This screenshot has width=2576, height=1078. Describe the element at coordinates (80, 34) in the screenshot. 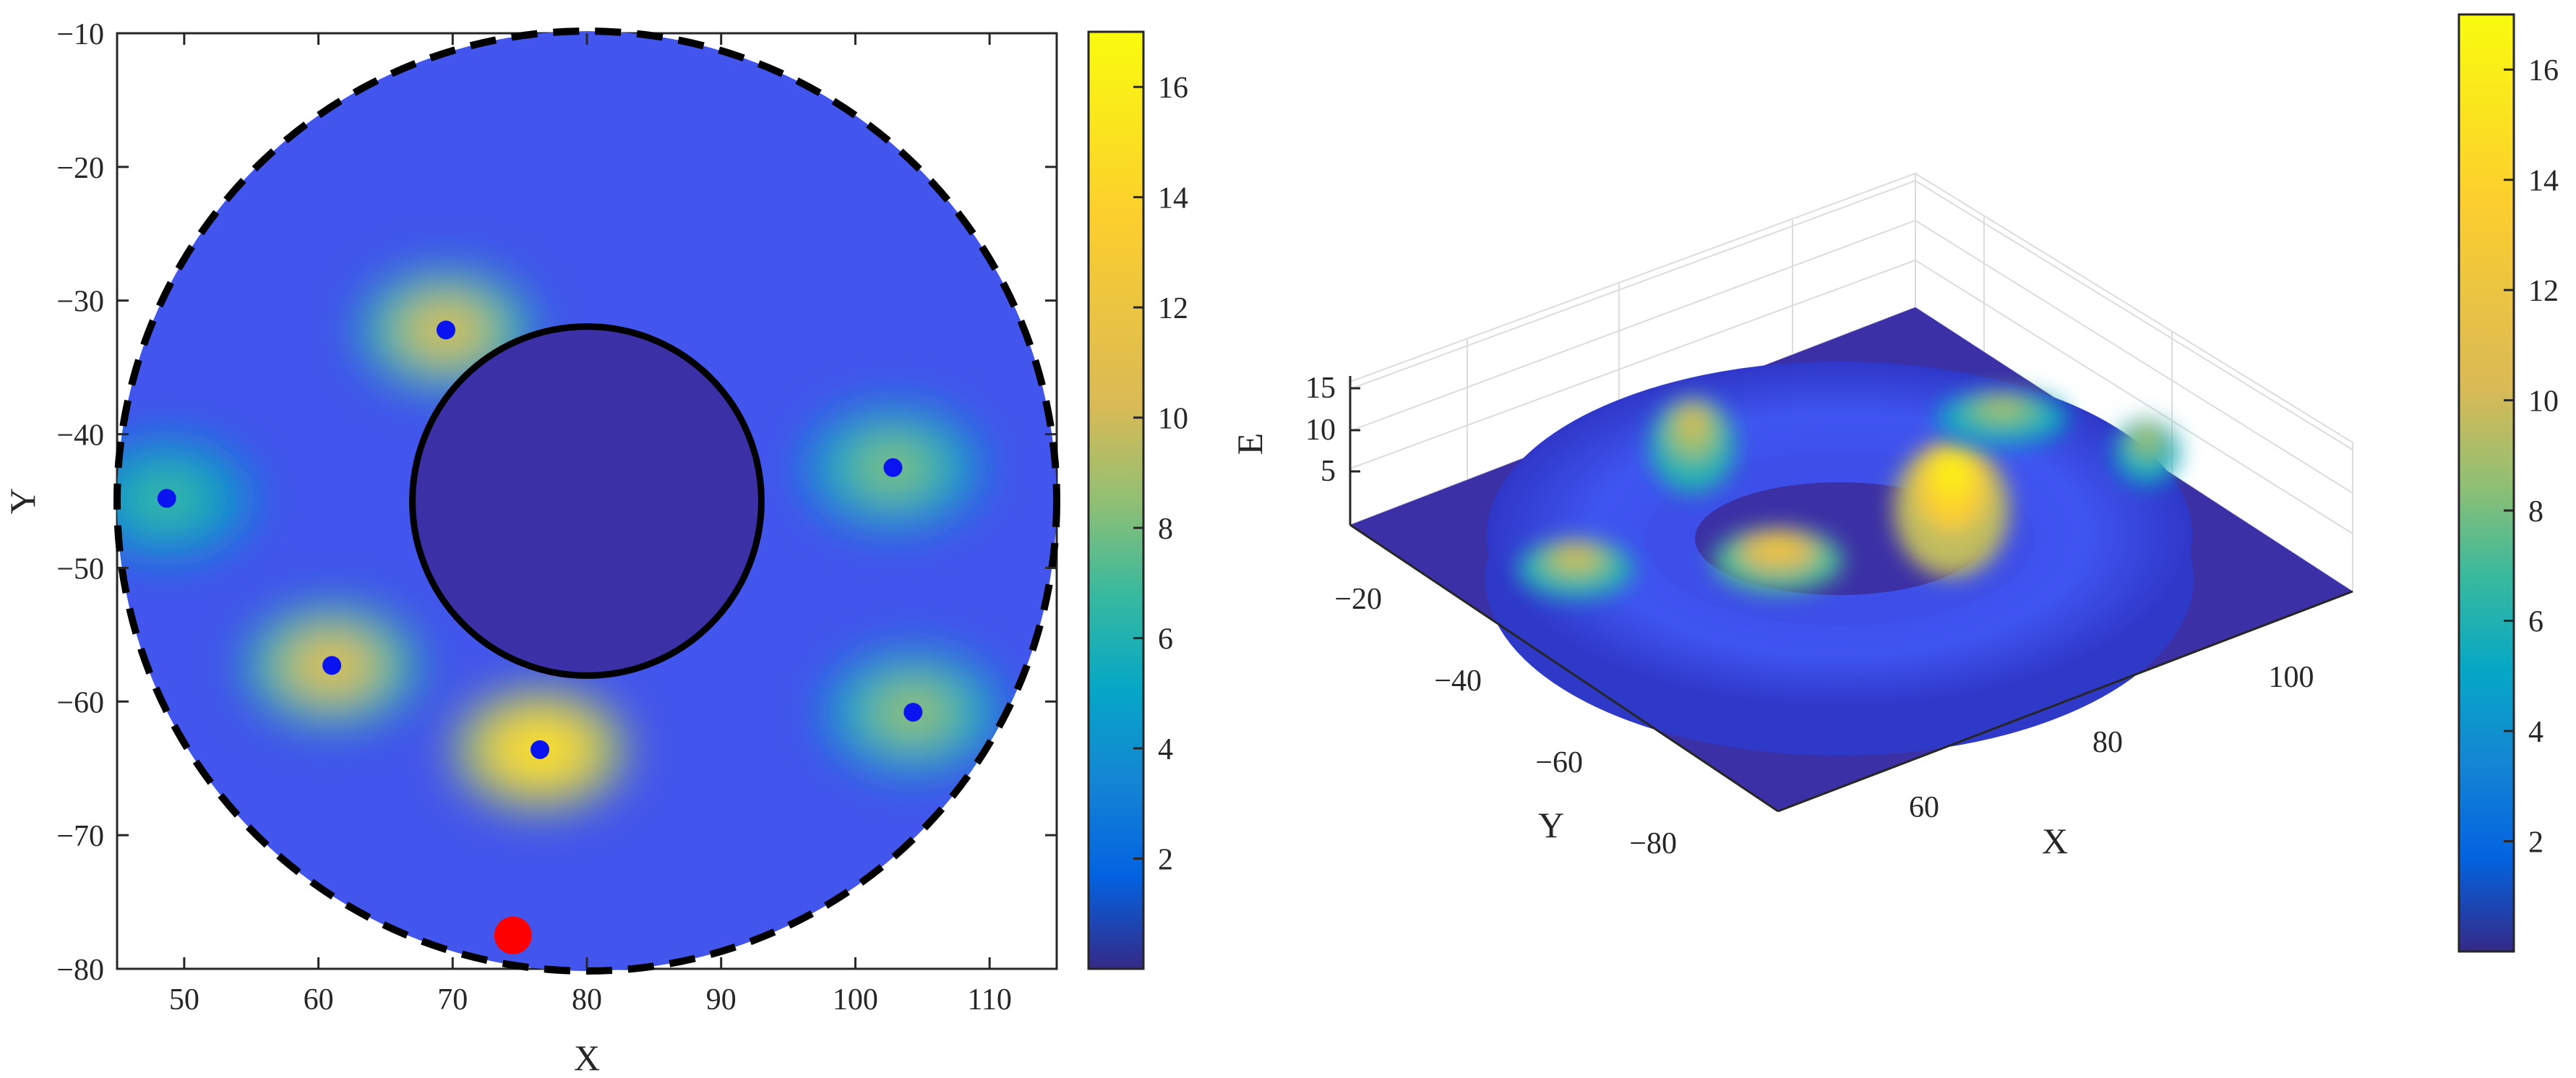

I see `y-tick-label: −10` at that location.